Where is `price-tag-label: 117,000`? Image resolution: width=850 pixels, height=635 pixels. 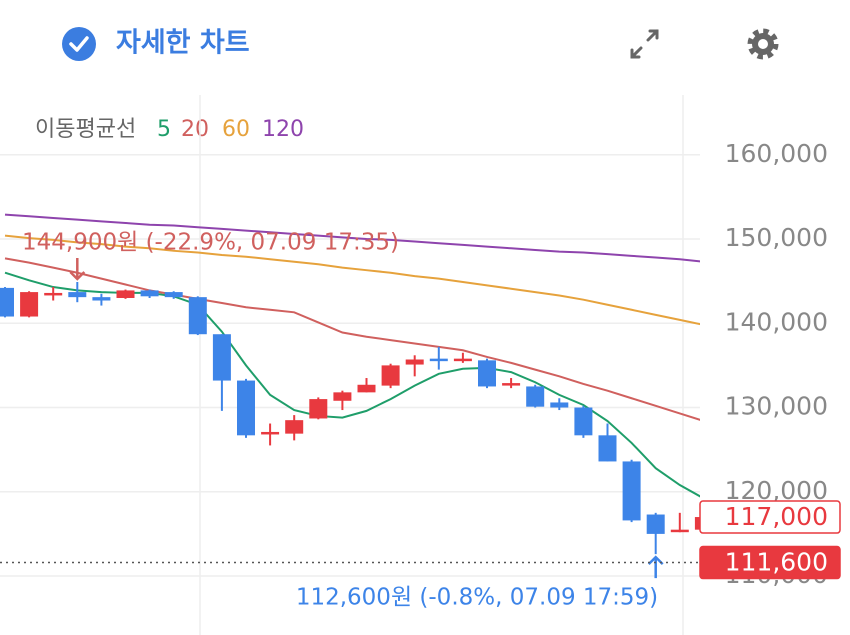
price-tag-label: 117,000 is located at coordinates (776, 516).